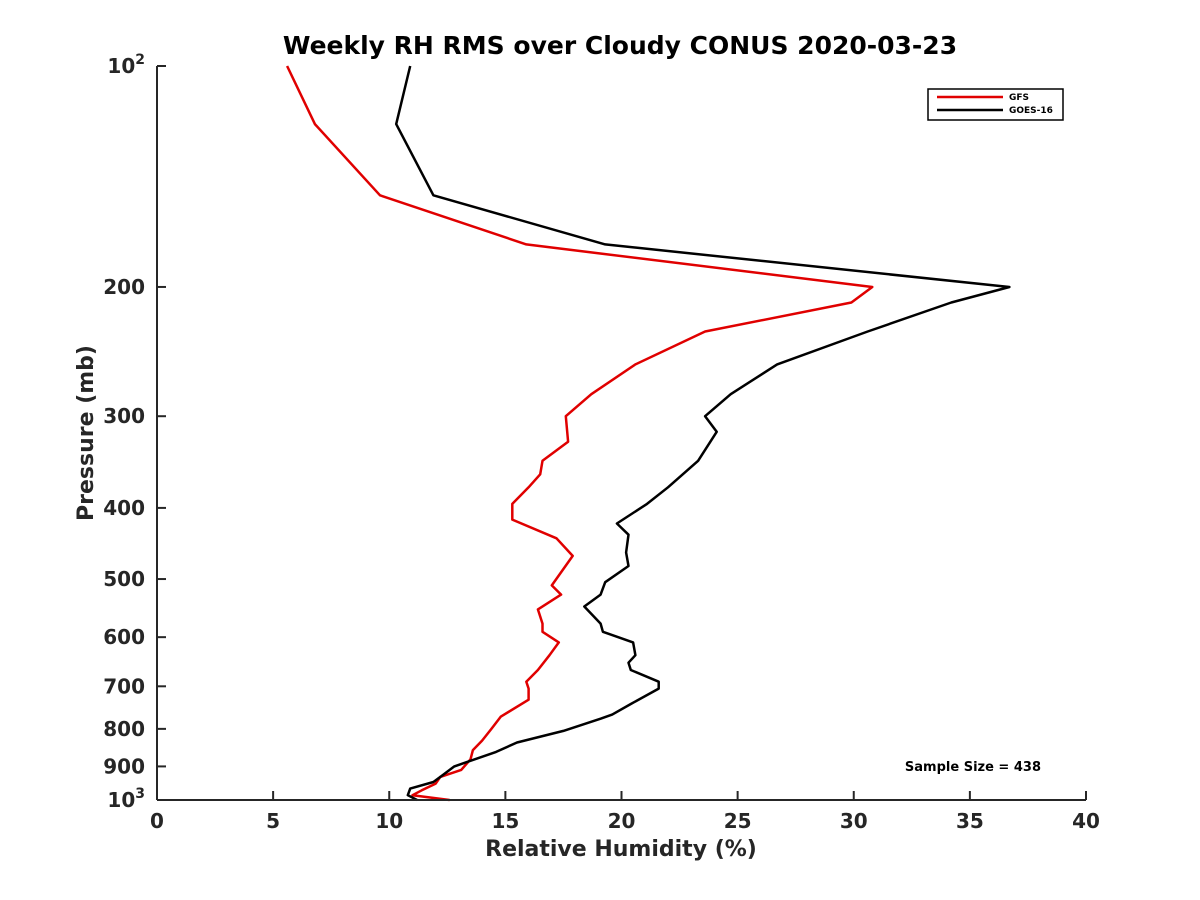  Describe the element at coordinates (126, 65) in the screenshot. I see `y-tick-label: 10²` at that location.